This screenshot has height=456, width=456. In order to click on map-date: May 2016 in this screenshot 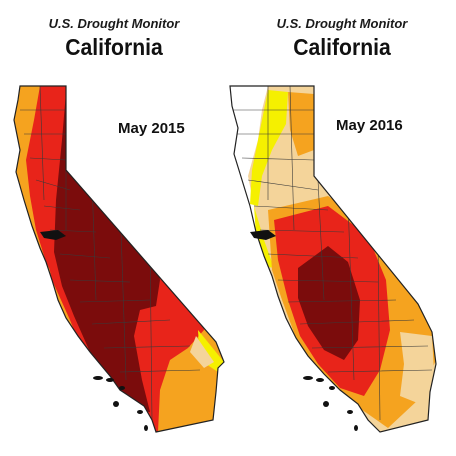, I will do `click(369, 125)`.